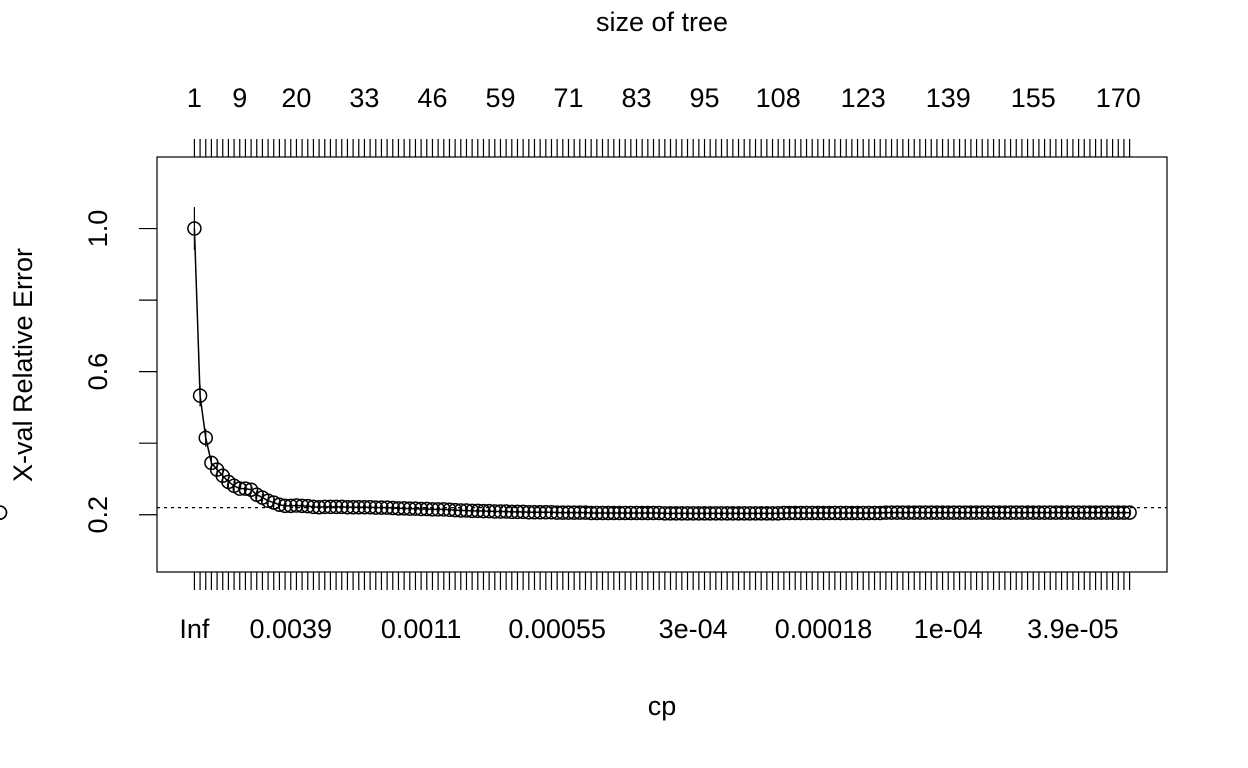 This screenshot has width=1248, height=768. What do you see at coordinates (778, 98) in the screenshot?
I see `x2-tick-label: 108` at bounding box center [778, 98].